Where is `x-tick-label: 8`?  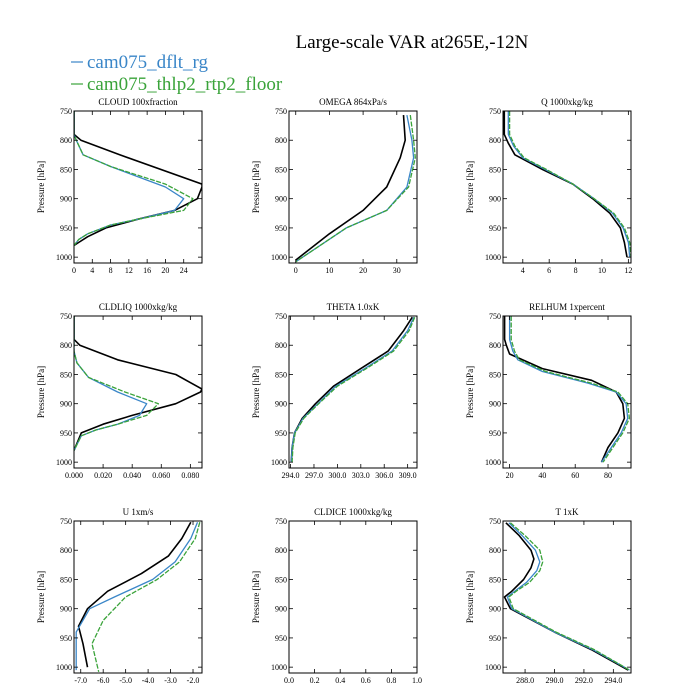
x-tick-label: 8 is located at coordinates (576, 270).